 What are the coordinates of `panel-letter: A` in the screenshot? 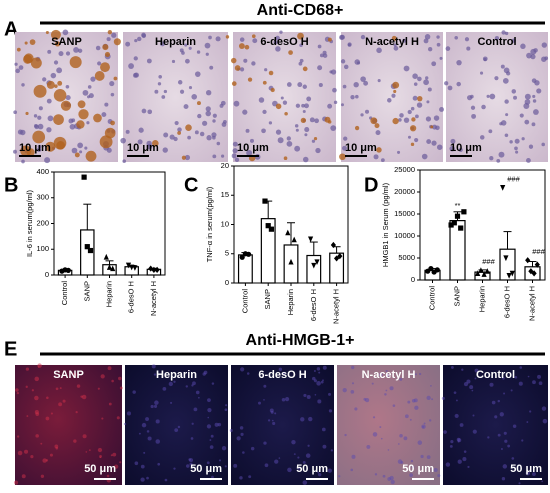 It's located at (11, 29).